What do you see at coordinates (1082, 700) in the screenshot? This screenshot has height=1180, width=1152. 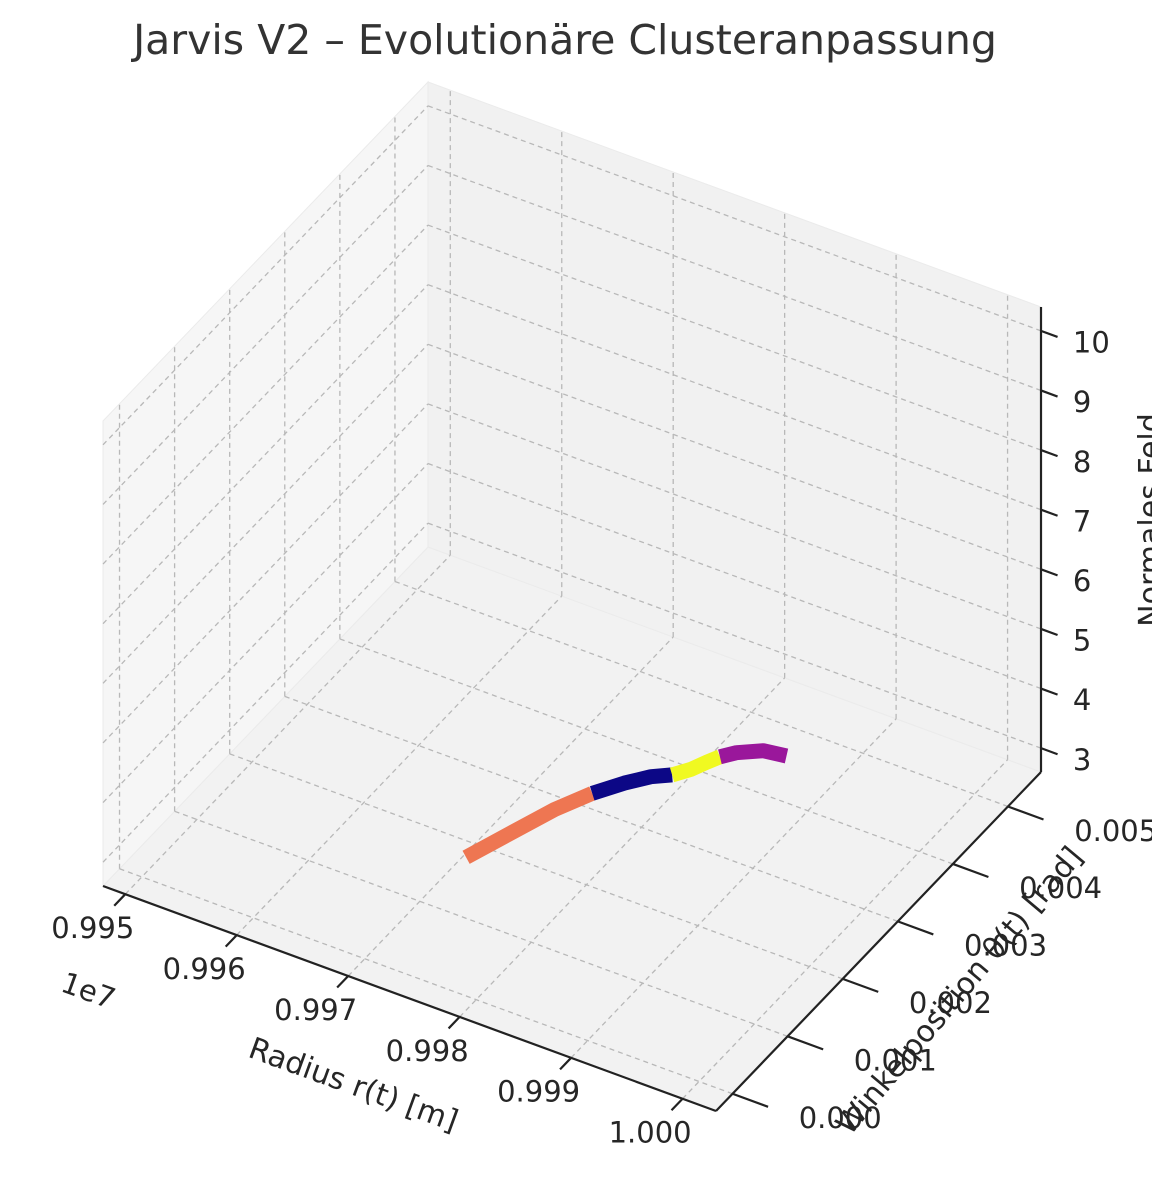 I see `z-tick-label: 4` at bounding box center [1082, 700].